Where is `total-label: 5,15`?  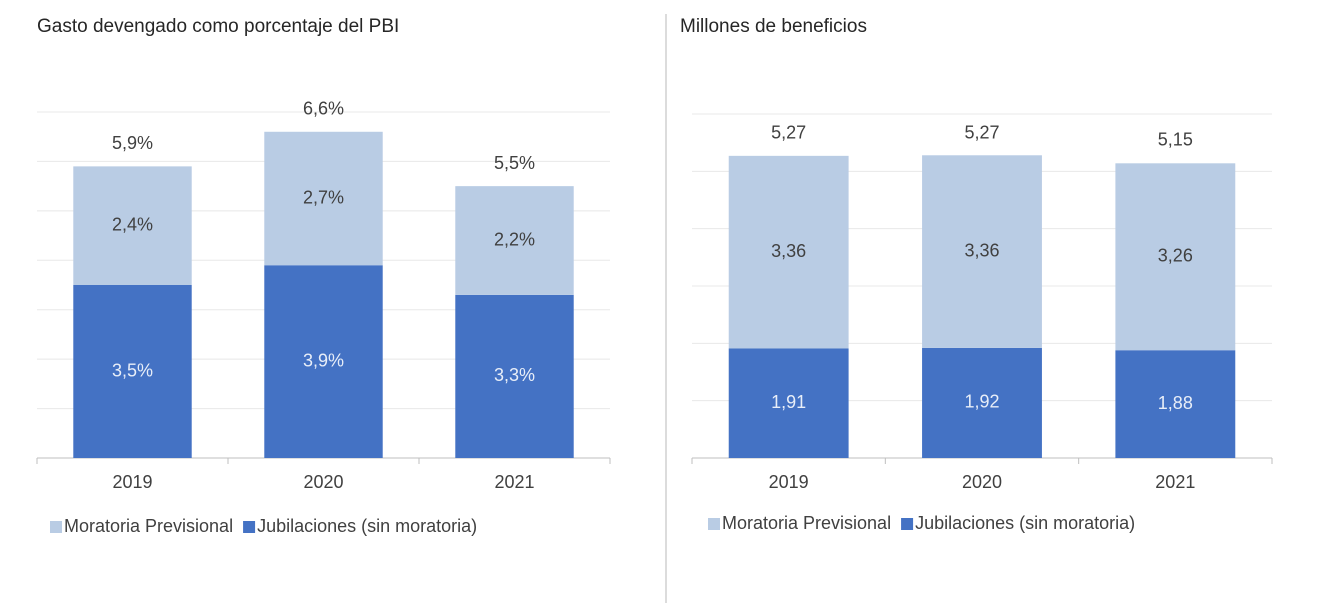
total-label: 5,15 is located at coordinates (1175, 139).